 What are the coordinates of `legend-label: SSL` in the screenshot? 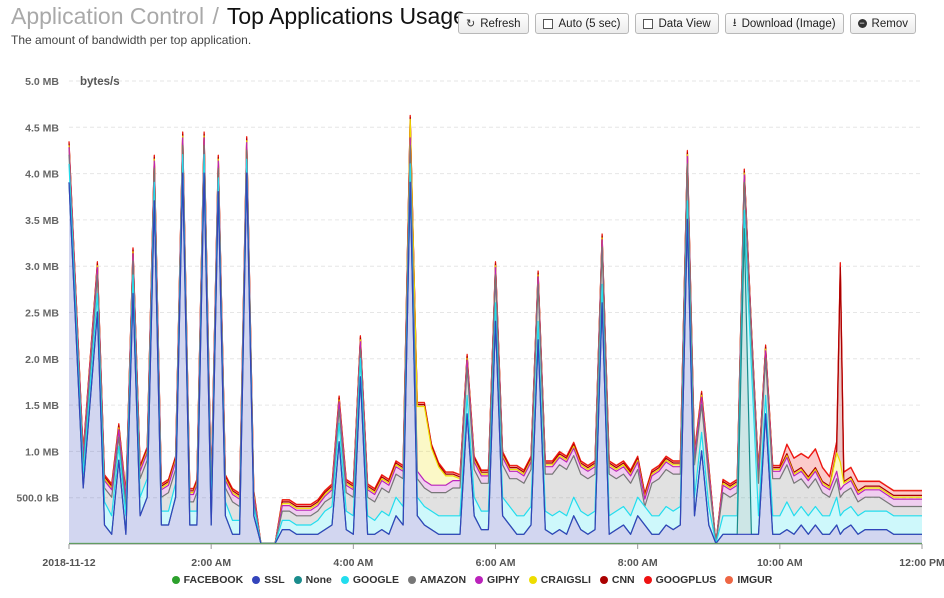 It's located at (274, 580).